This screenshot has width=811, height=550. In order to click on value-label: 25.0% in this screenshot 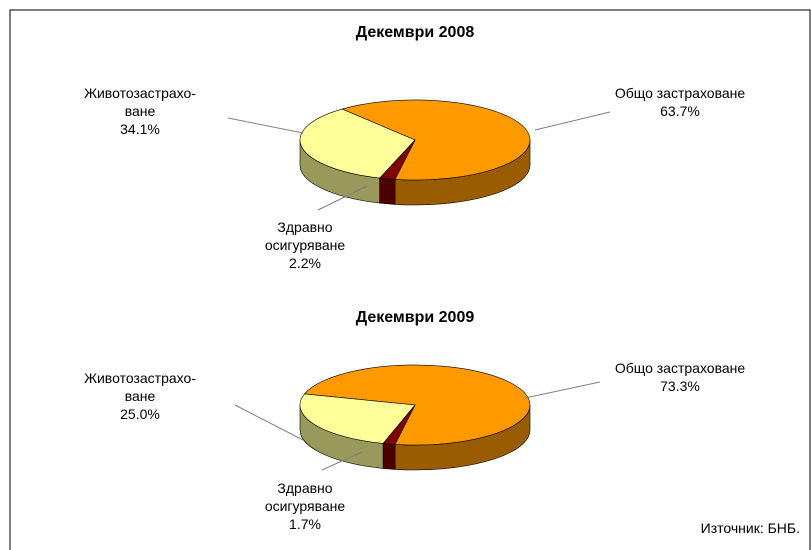, I will do `click(140, 414)`.